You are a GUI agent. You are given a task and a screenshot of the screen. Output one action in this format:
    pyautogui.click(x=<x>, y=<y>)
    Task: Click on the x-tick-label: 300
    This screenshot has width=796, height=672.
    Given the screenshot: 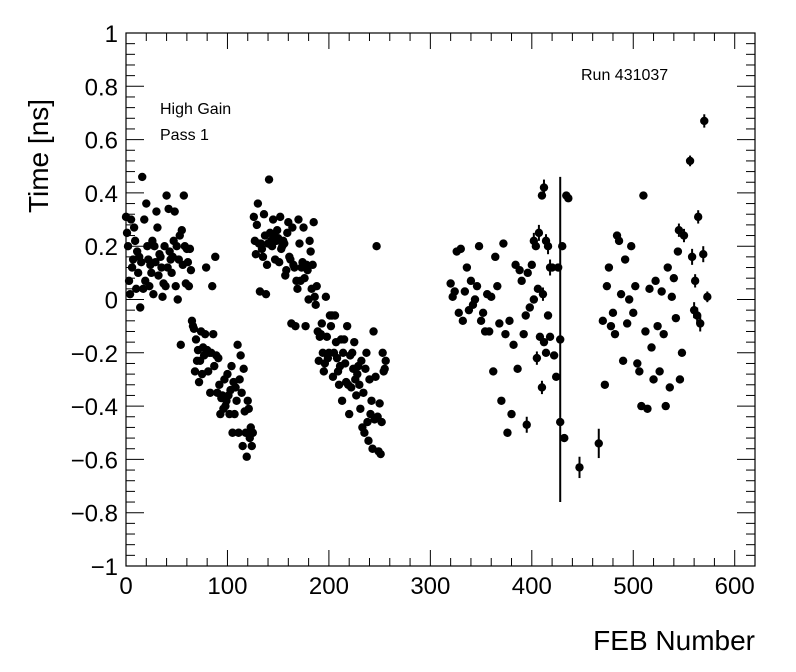 What is the action you would take?
    pyautogui.click(x=430, y=586)
    